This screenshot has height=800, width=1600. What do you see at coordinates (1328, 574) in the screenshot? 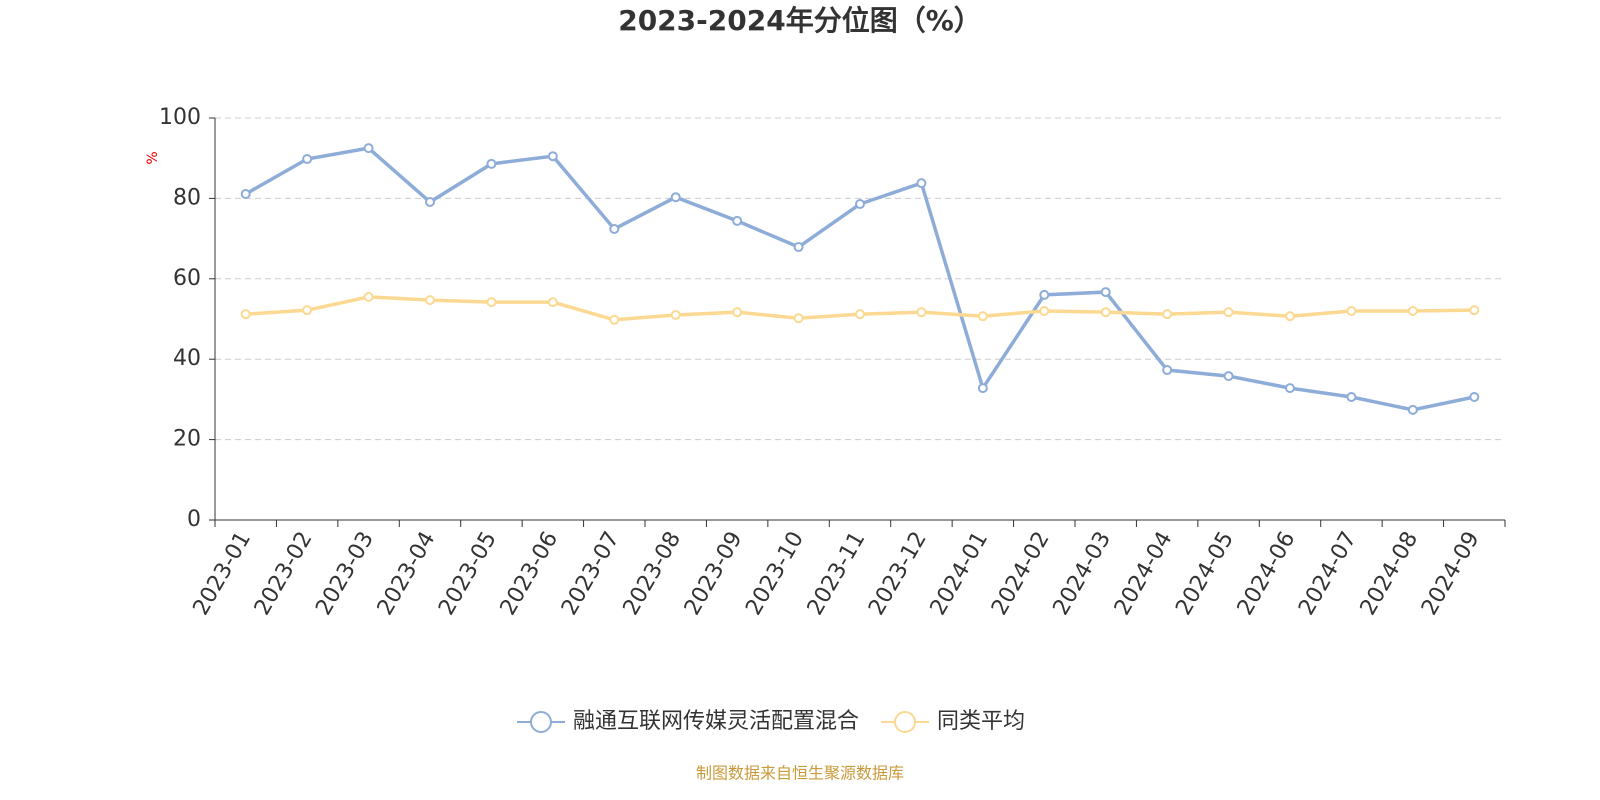
I see `x-tick-label: 2024-07` at bounding box center [1328, 574].